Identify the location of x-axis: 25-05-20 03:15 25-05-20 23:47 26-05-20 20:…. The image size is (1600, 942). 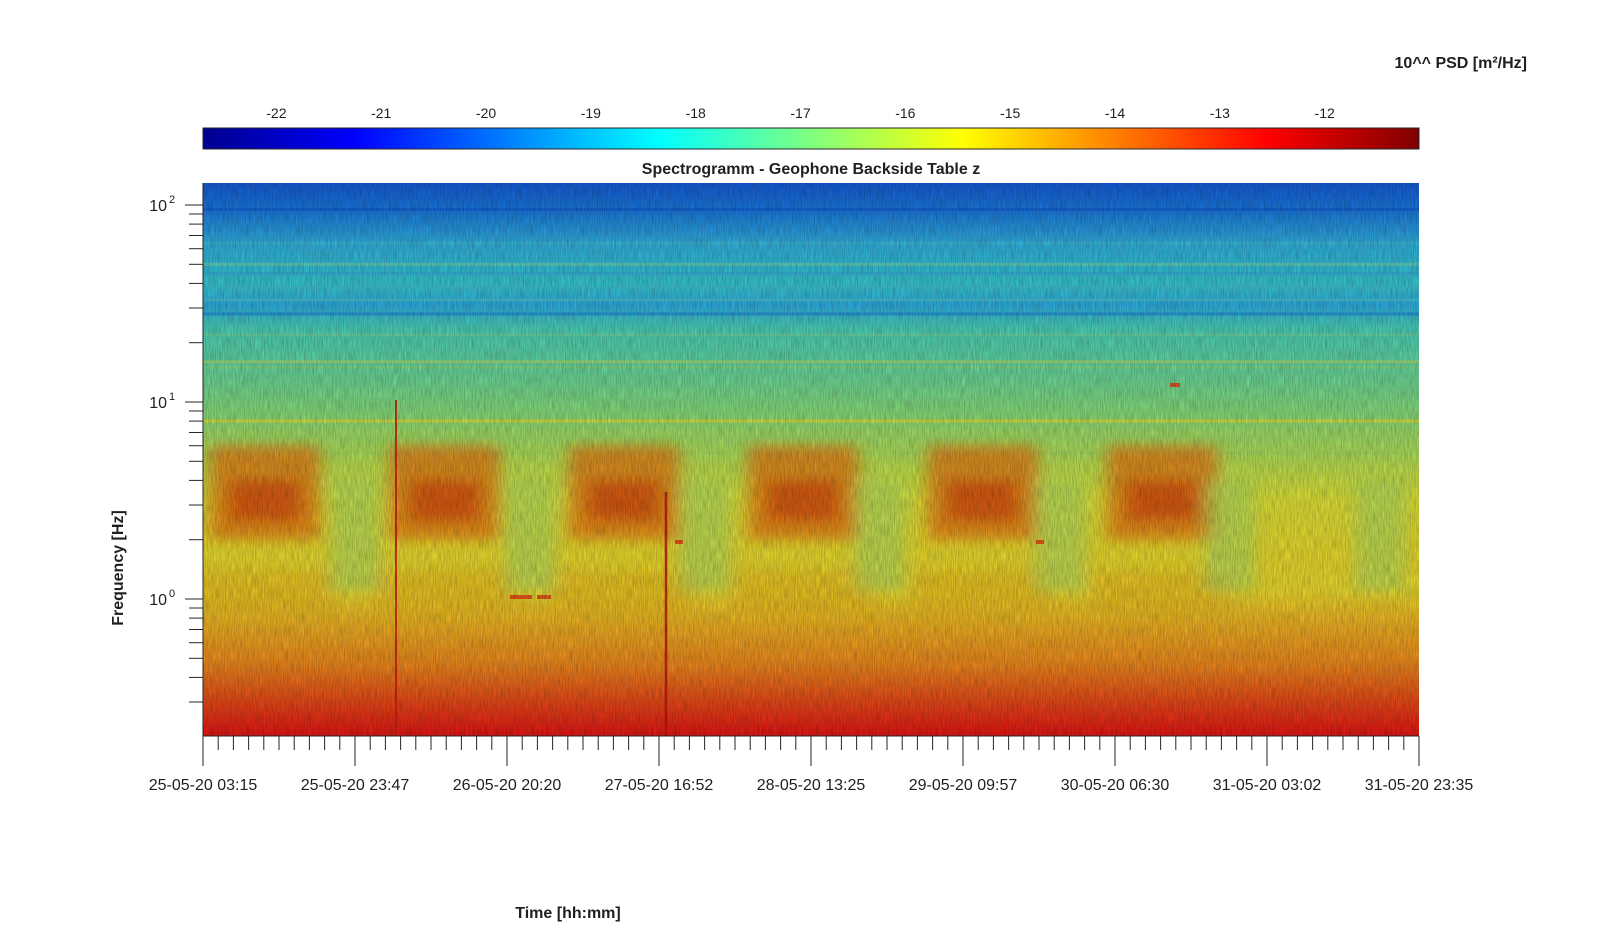
(811, 764).